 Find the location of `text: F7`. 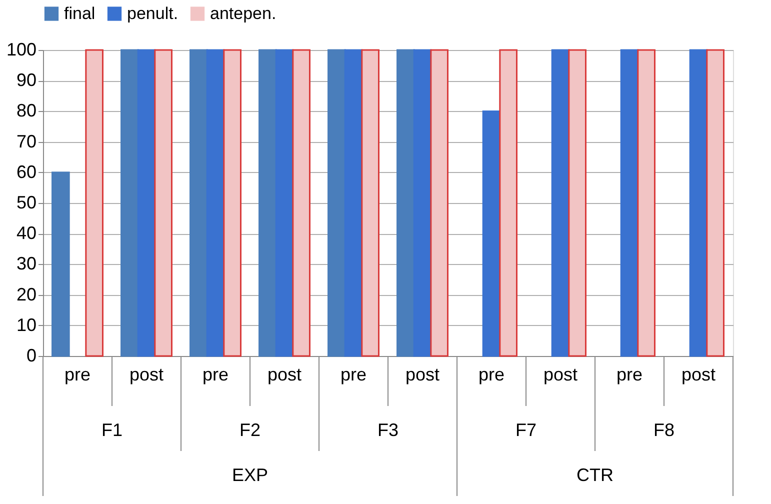

text: F7 is located at coordinates (526, 430).